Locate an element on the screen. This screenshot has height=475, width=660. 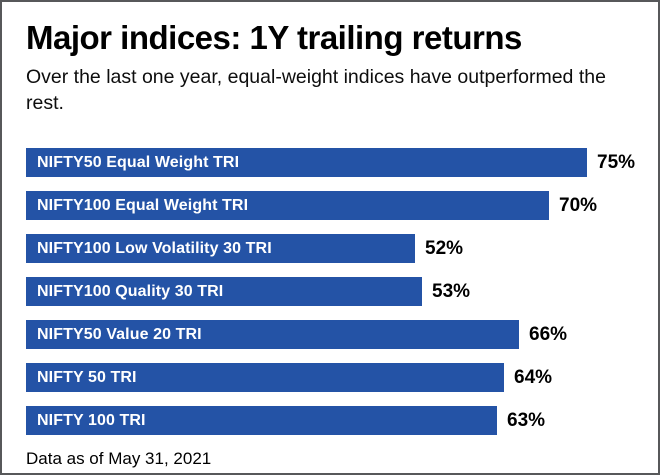
bar: NIFTY50 Equal Weight TRI is located at coordinates (306, 163).